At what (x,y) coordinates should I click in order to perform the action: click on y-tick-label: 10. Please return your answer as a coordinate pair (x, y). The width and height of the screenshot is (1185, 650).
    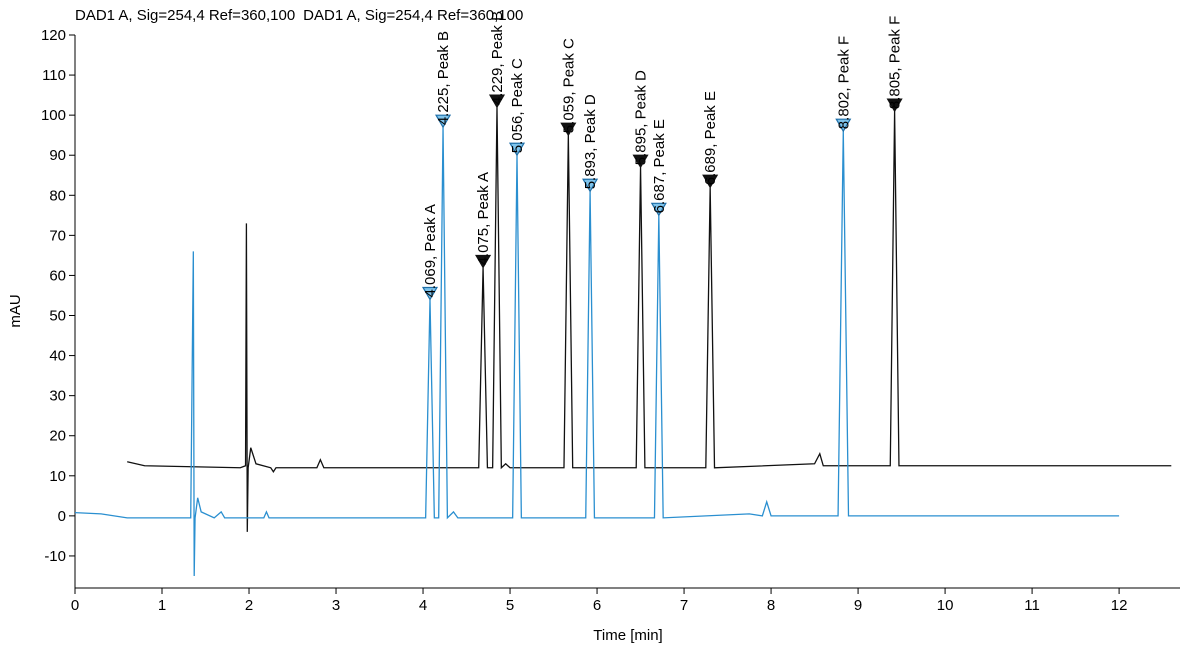
    Looking at the image, I should click on (57, 476).